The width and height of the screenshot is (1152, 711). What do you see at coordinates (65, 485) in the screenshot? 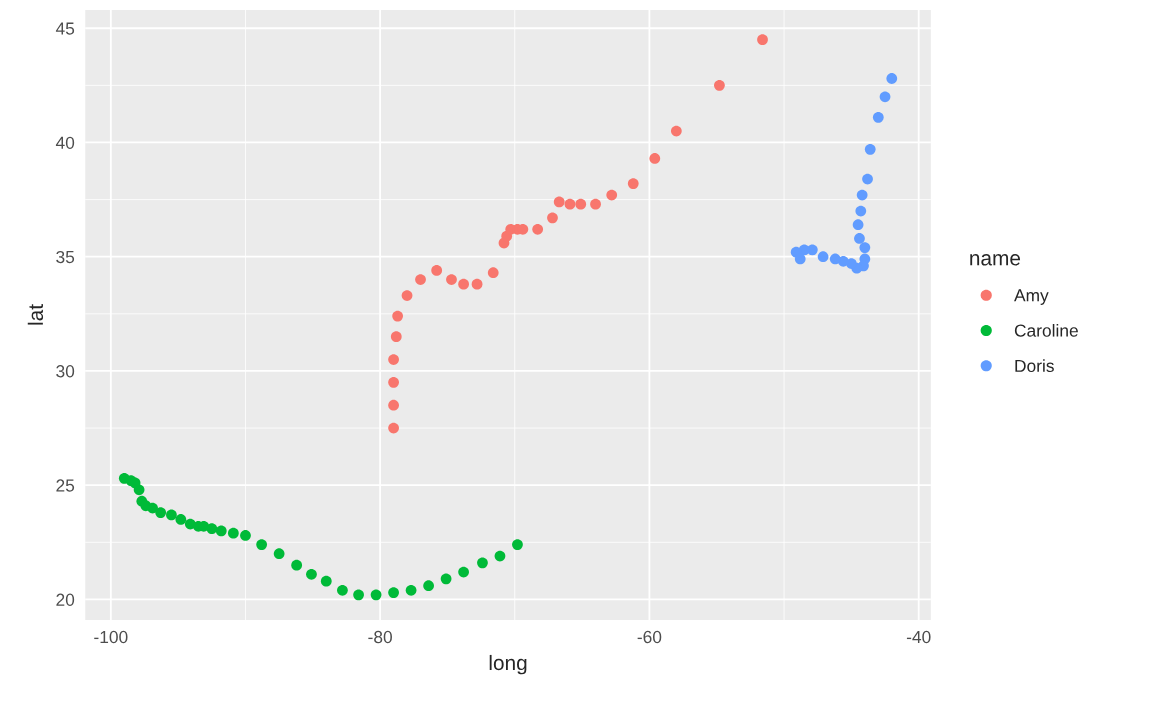
I see `y-tick-label: 25` at bounding box center [65, 485].